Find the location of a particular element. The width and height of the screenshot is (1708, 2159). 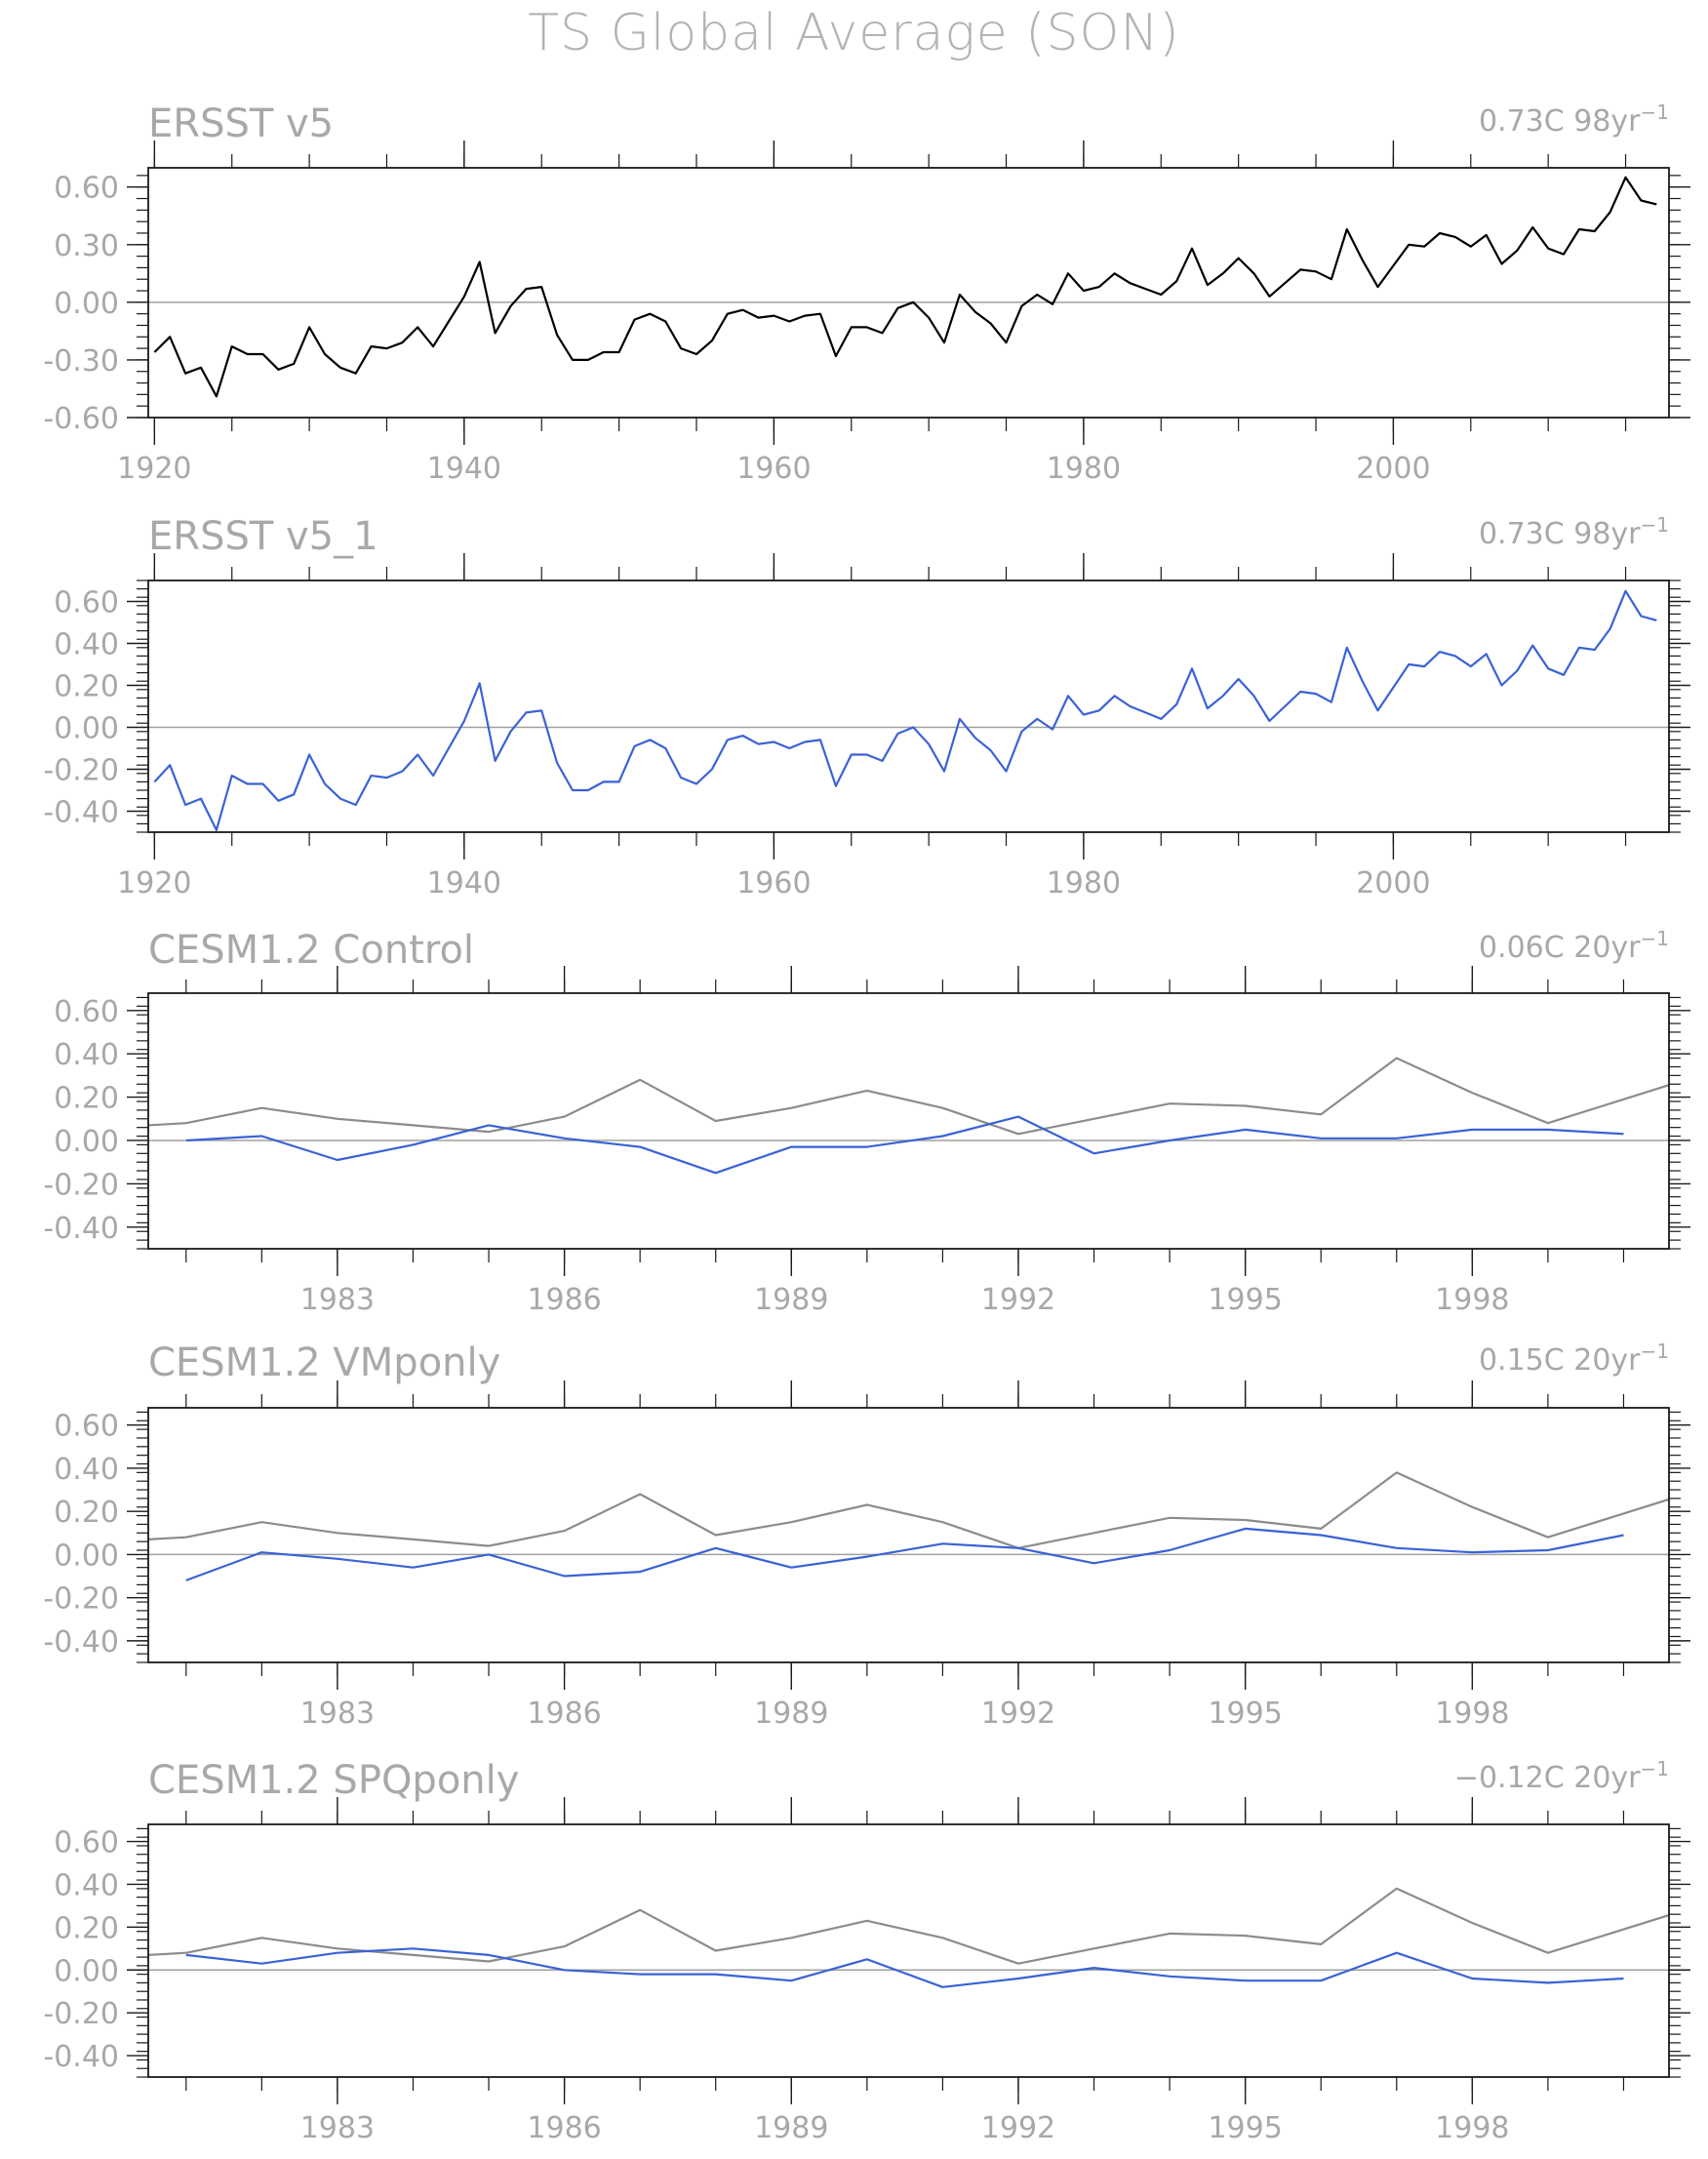

panel-title: ERSST v5_1 is located at coordinates (263, 536).